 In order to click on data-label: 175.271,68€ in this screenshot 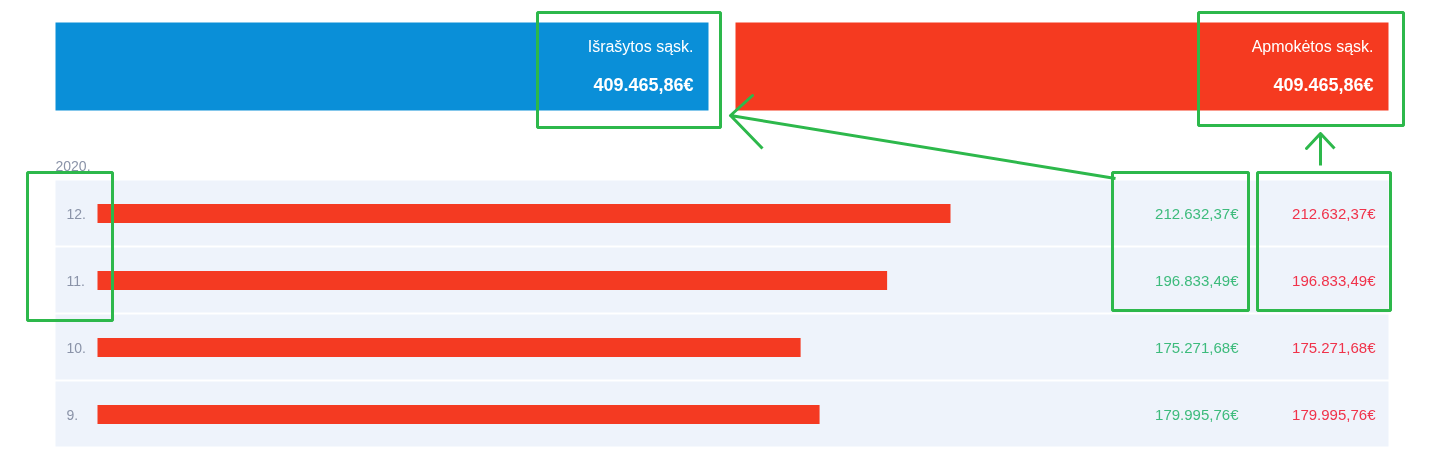, I will do `click(1334, 347)`.